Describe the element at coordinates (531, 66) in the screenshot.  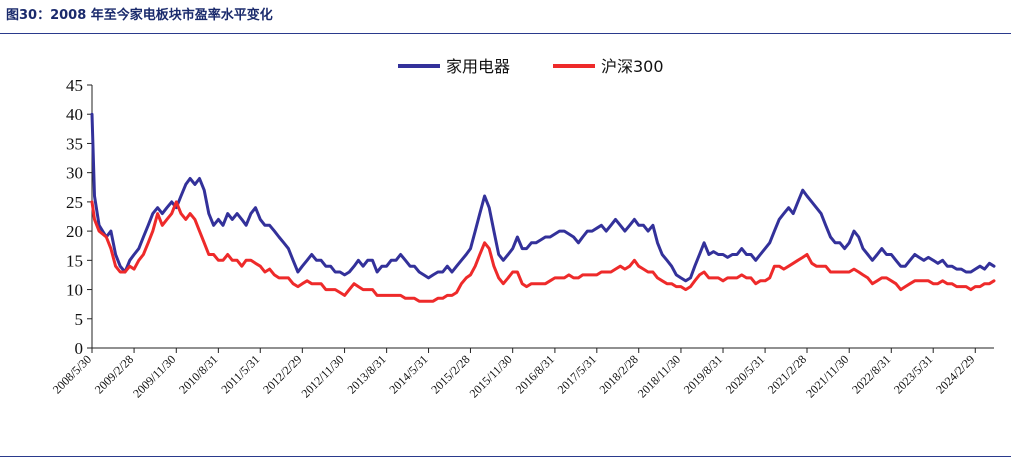
I see `chart-legend: 家用电器 沪深300` at that location.